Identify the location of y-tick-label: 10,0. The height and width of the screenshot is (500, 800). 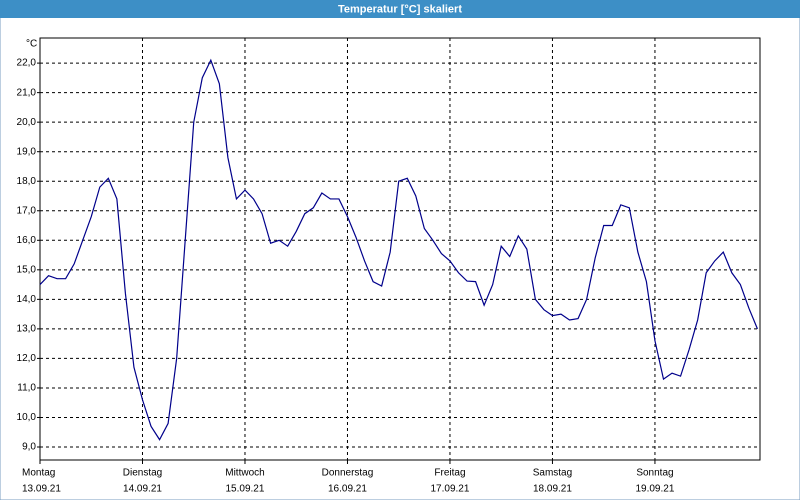
(27, 417).